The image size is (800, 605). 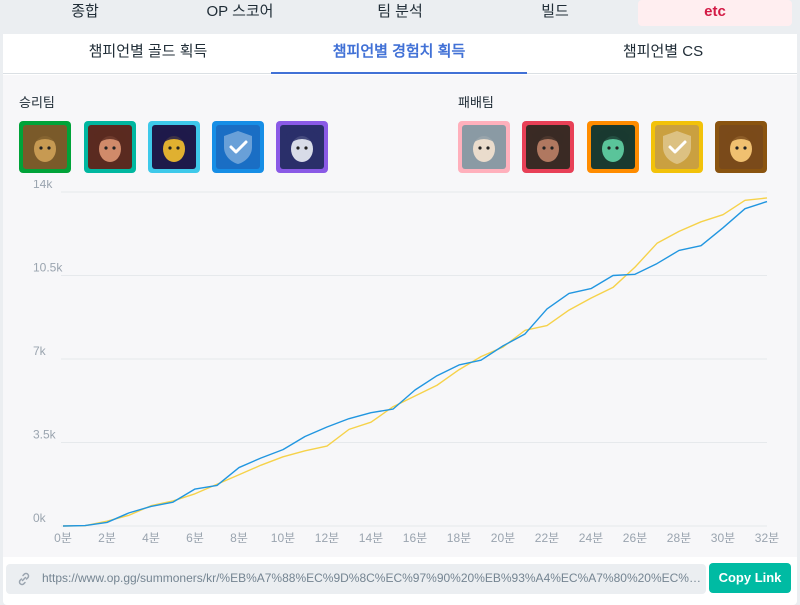 I want to click on tab-build: 빌드, so click(x=555, y=11).